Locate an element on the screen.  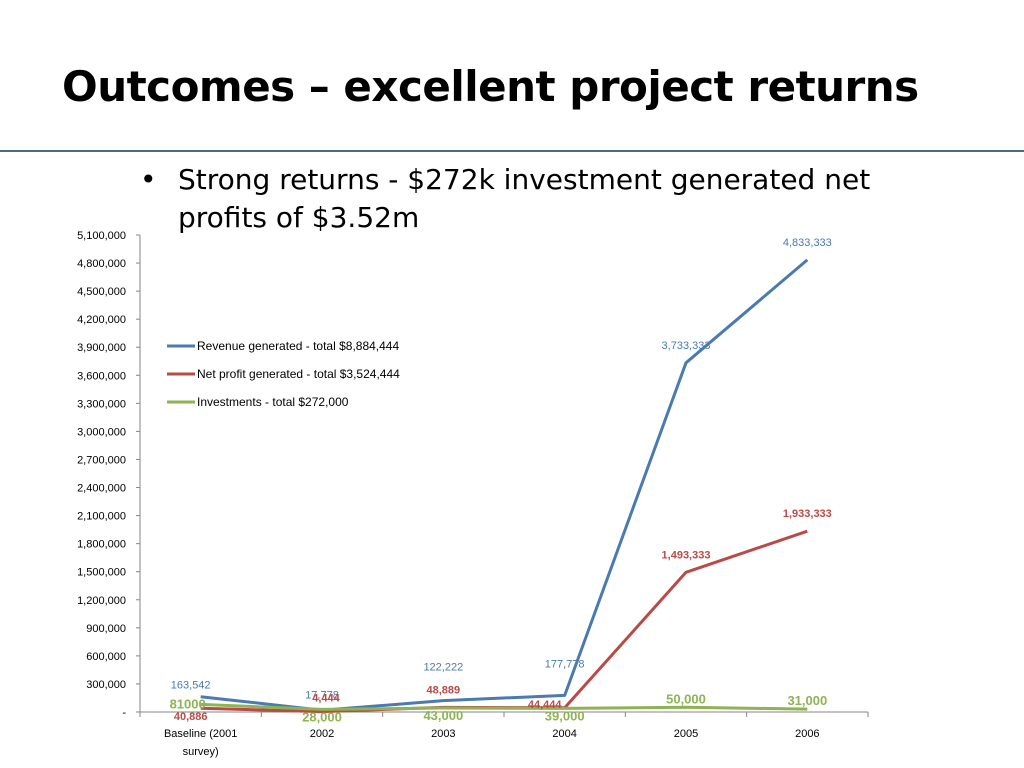
y-tick-label: 5,100,000 is located at coordinates (101, 236).